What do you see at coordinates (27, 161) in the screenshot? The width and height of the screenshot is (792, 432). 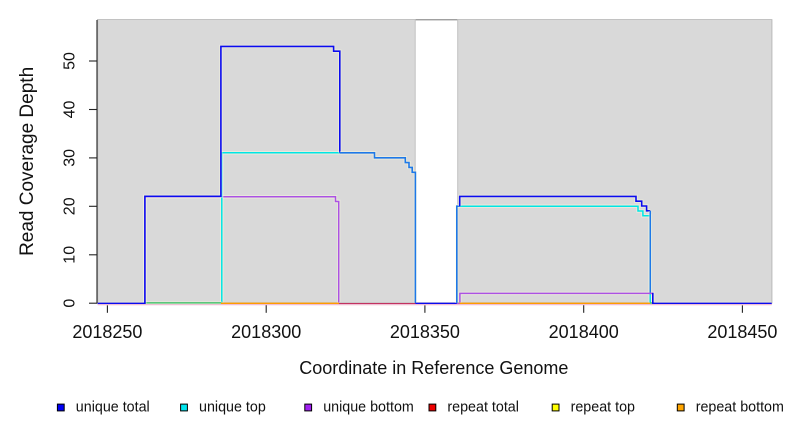 I see `svg-text: Read Coverage Depth` at bounding box center [27, 161].